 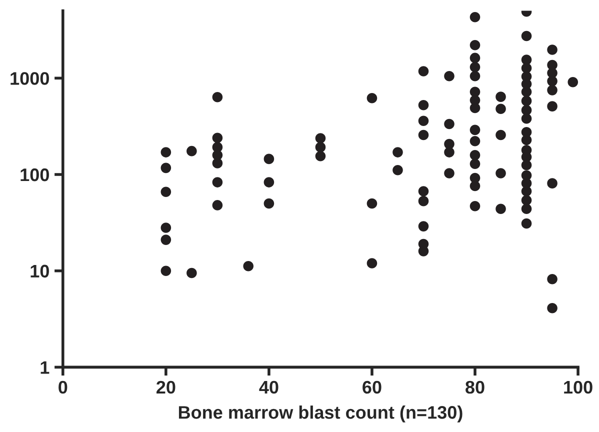 I want to click on y-tick-label: 10, so click(x=39, y=271).